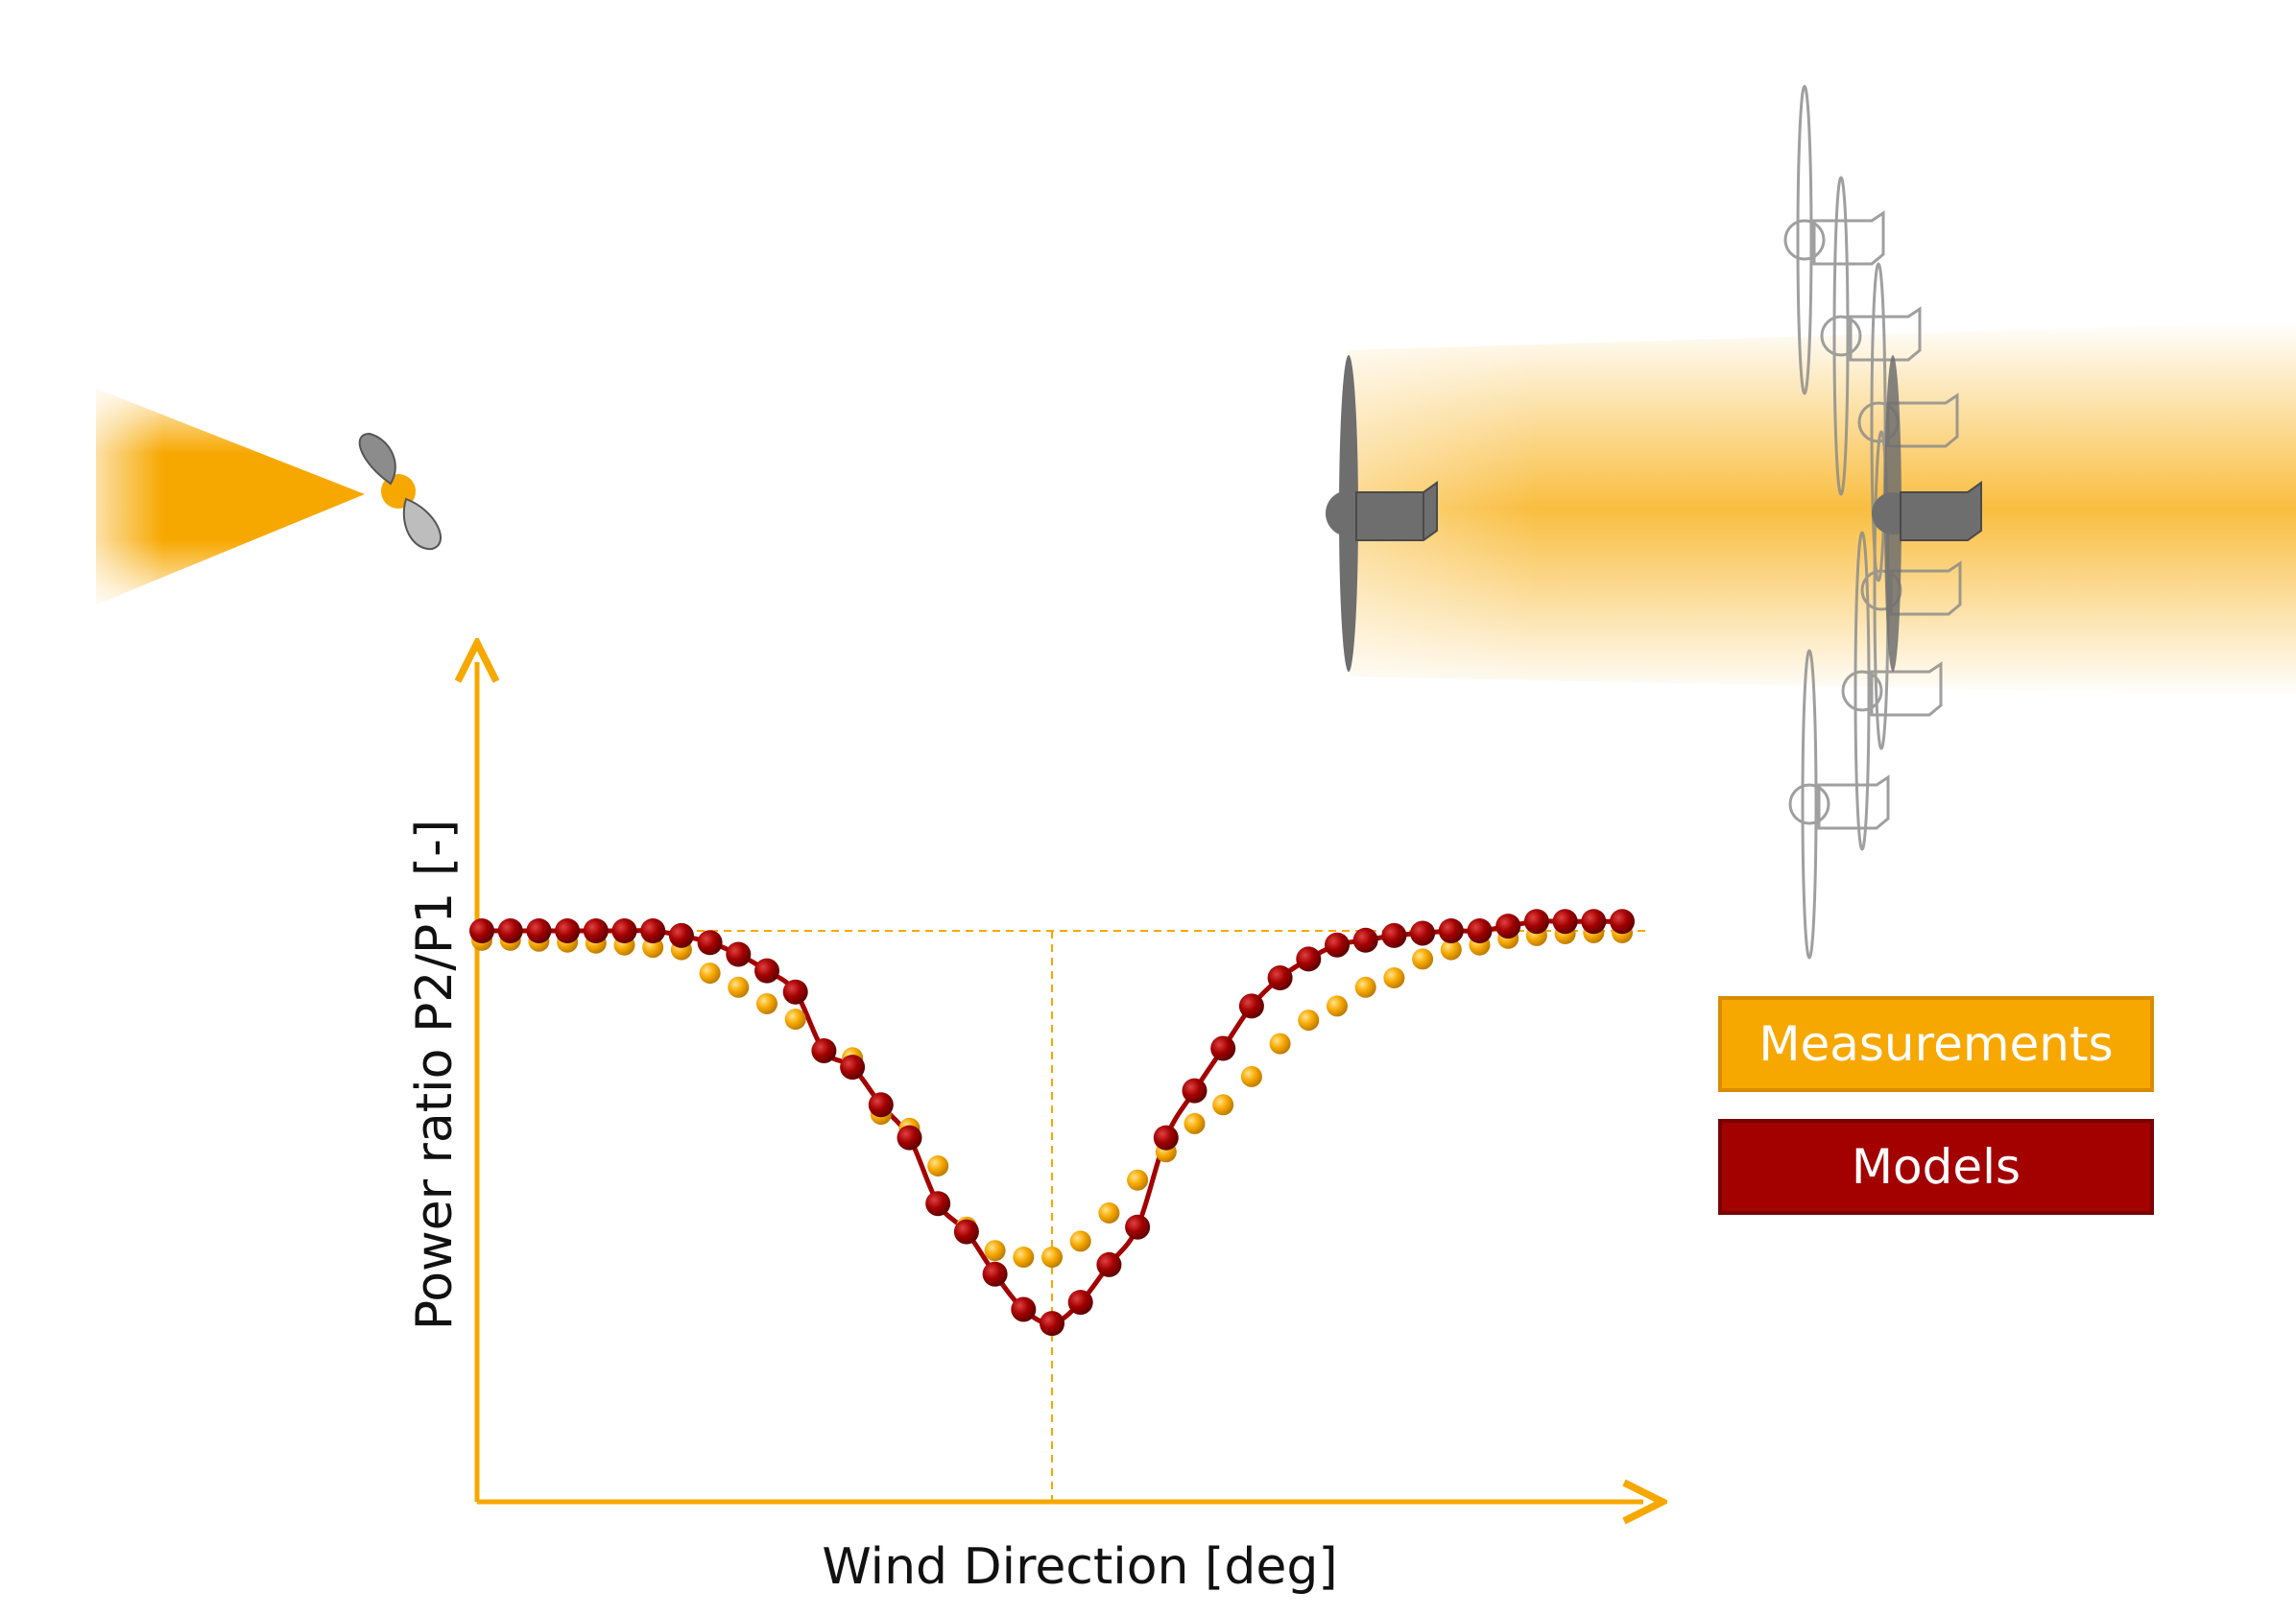  I want to click on upstream-turbine-icon, so click(1382, 513).